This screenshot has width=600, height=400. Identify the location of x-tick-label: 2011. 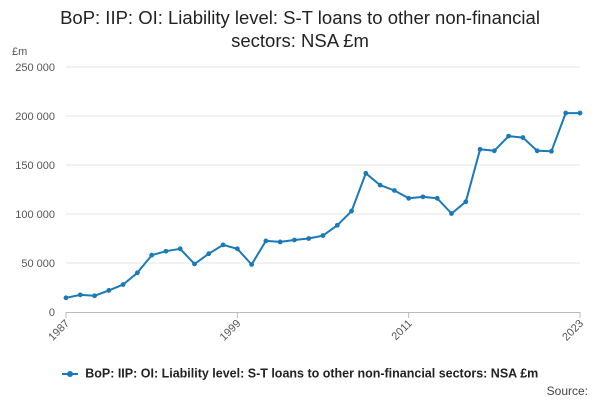
(402, 330).